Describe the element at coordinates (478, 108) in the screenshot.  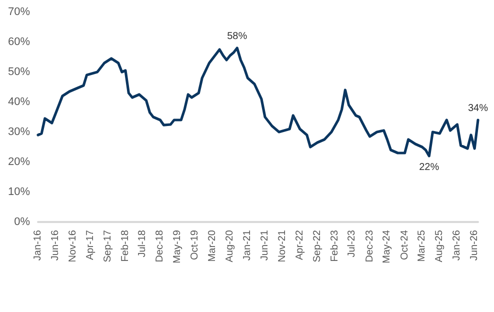
I see `annotation: 34%` at that location.